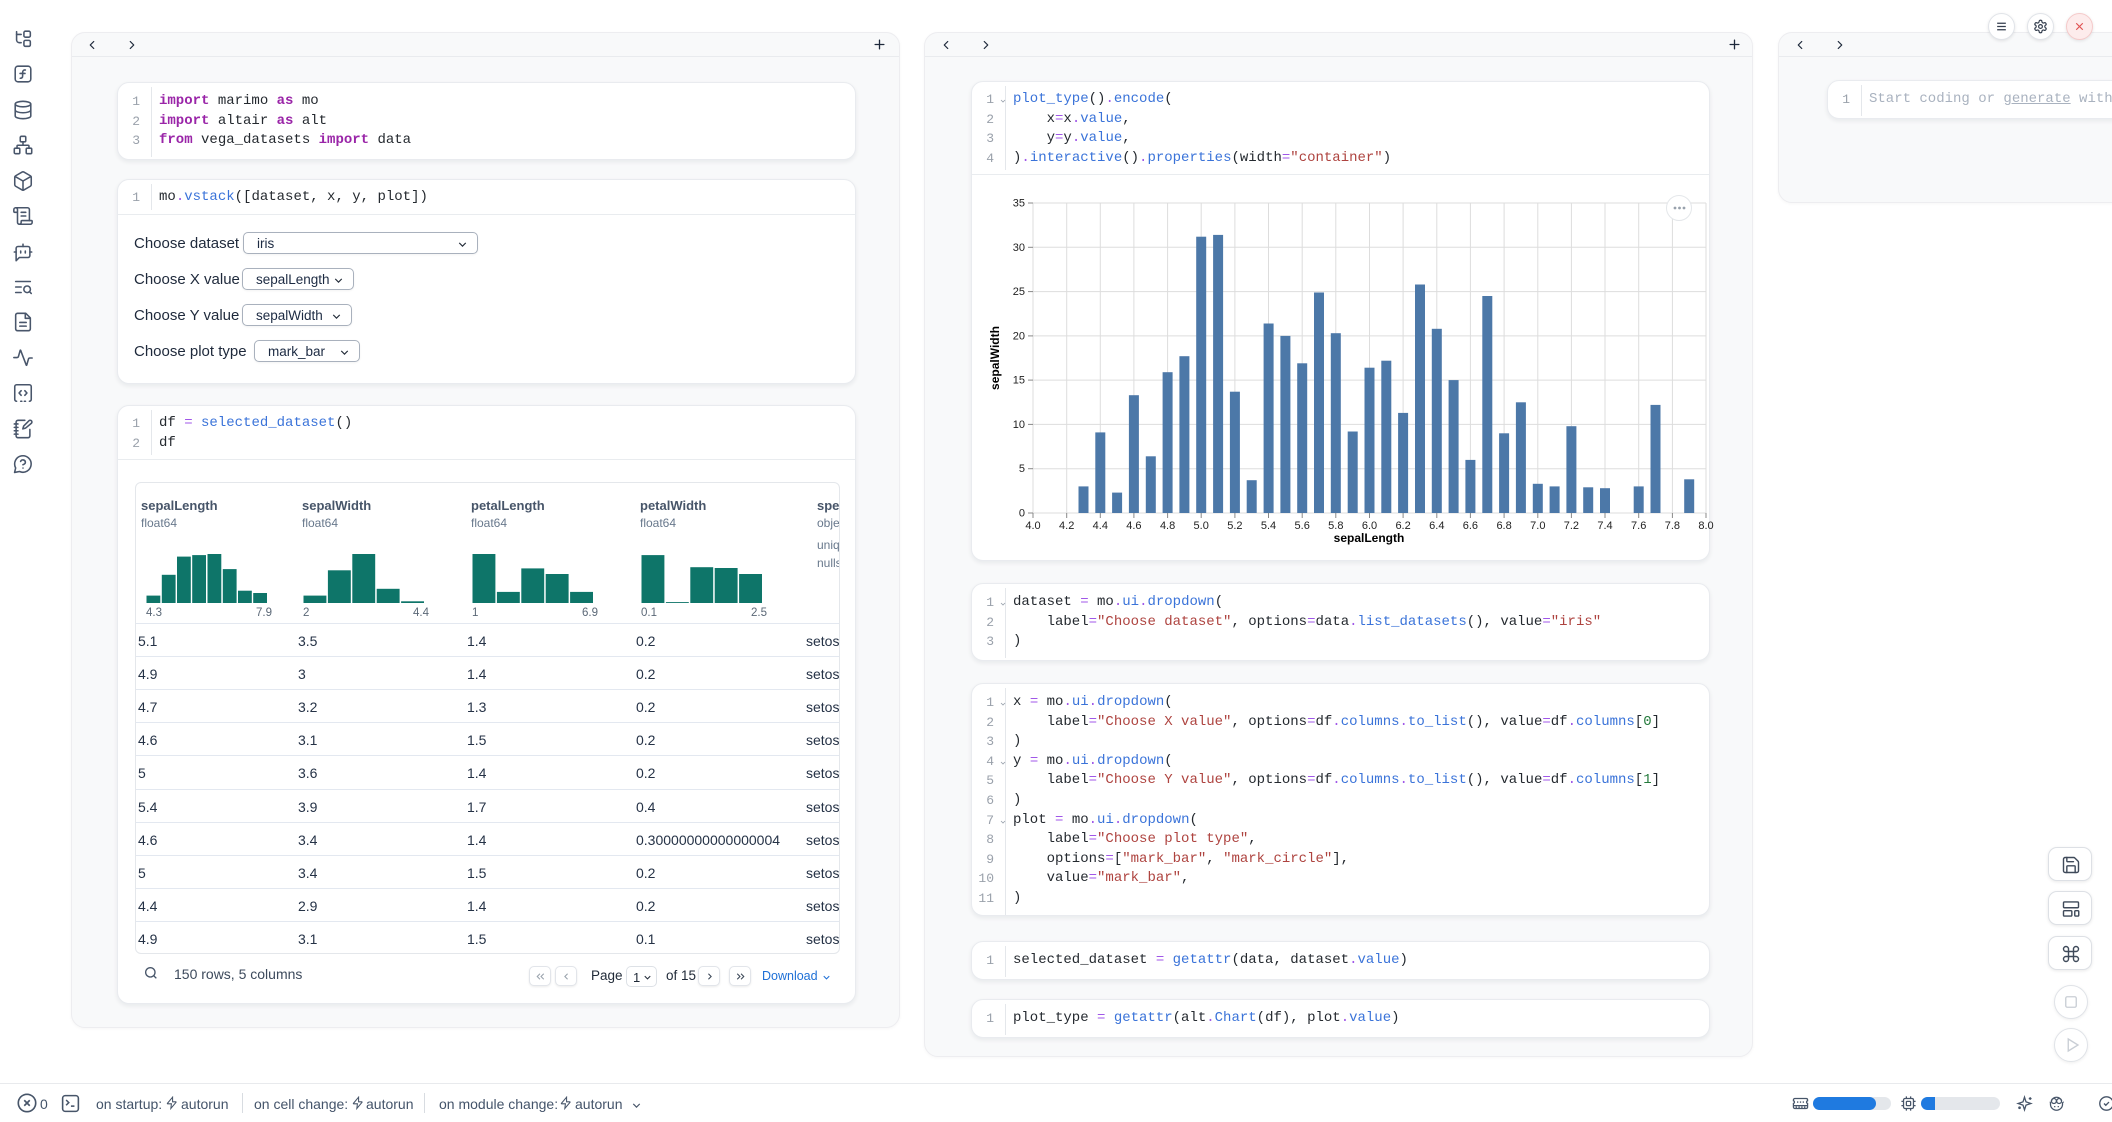  What do you see at coordinates (1100, 526) in the screenshot?
I see `svg-text: 4.4` at bounding box center [1100, 526].